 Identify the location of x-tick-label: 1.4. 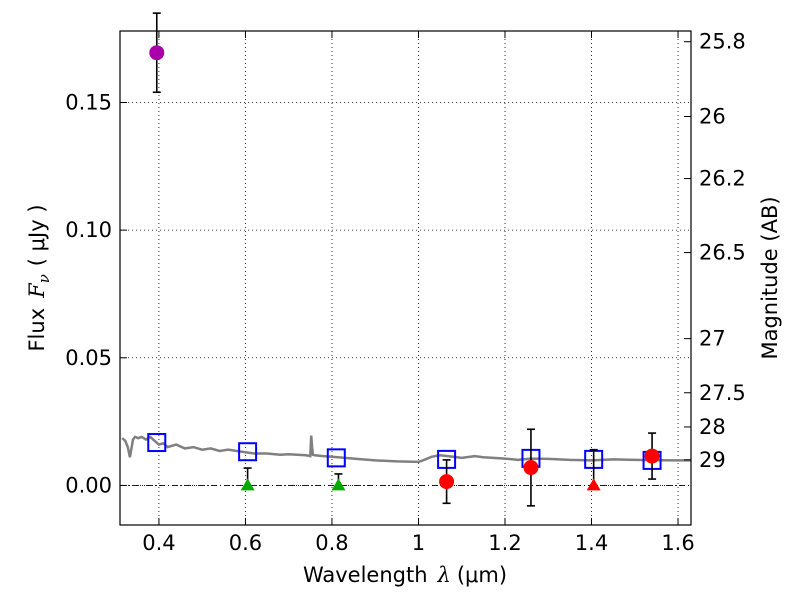
(591, 543).